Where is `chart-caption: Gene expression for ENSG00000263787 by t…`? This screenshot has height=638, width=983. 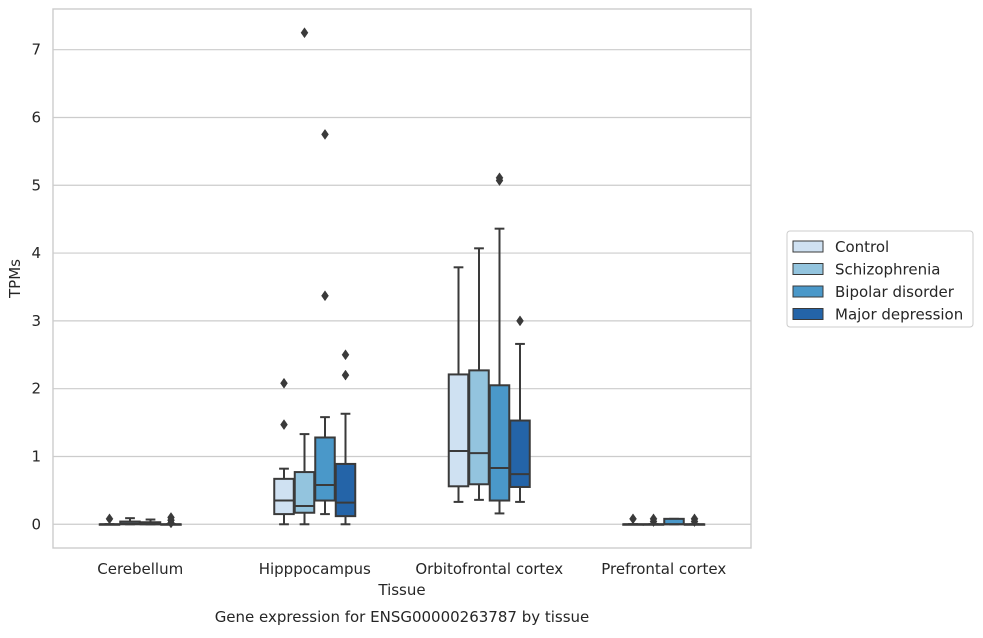
chart-caption: Gene expression for ENSG00000263787 by t… is located at coordinates (402, 617).